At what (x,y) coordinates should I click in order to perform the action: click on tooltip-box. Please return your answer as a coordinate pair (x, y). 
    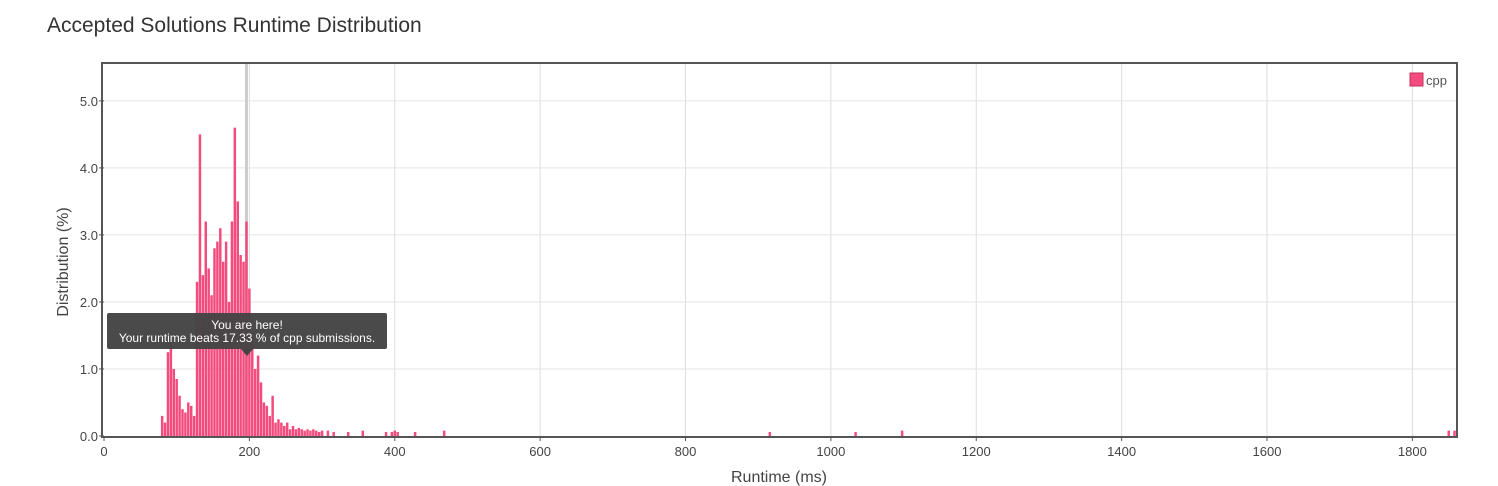
    Looking at the image, I should click on (247, 331).